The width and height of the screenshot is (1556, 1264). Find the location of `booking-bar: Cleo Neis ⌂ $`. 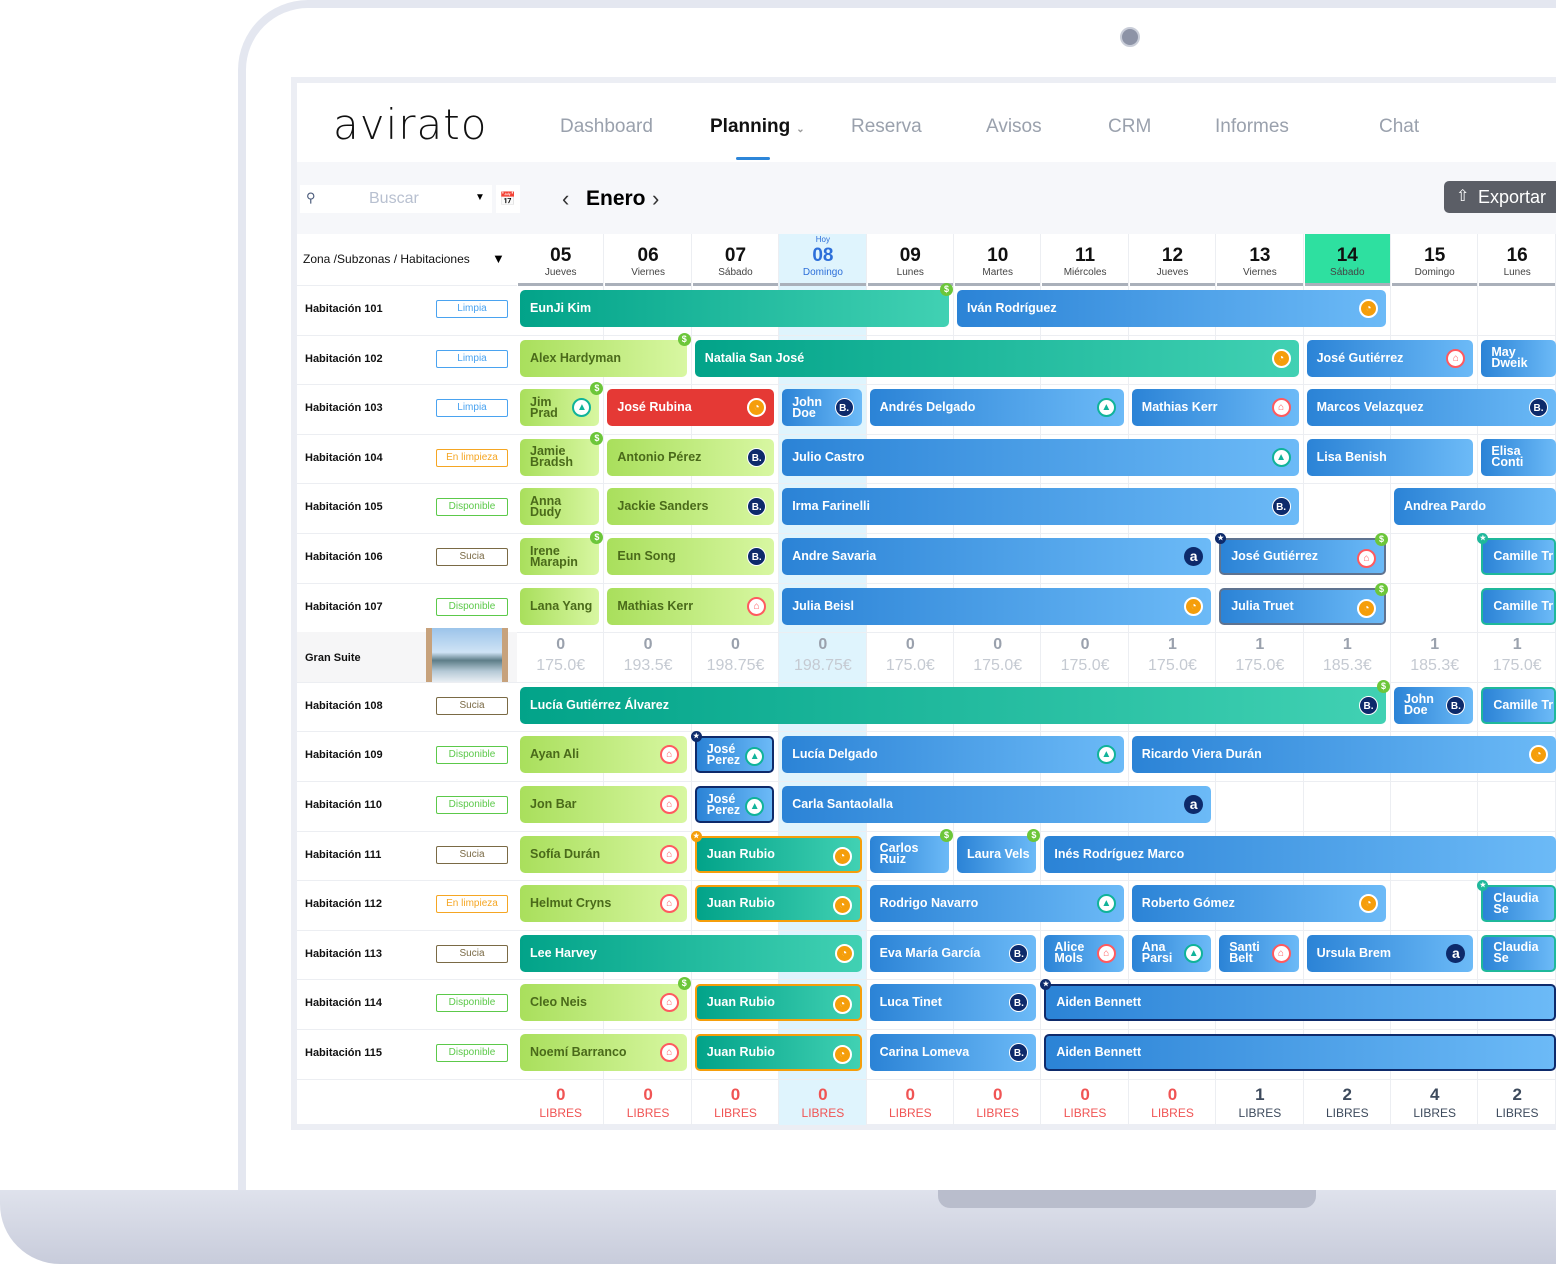

booking-bar: Cleo Neis ⌂ $ is located at coordinates (605, 999).